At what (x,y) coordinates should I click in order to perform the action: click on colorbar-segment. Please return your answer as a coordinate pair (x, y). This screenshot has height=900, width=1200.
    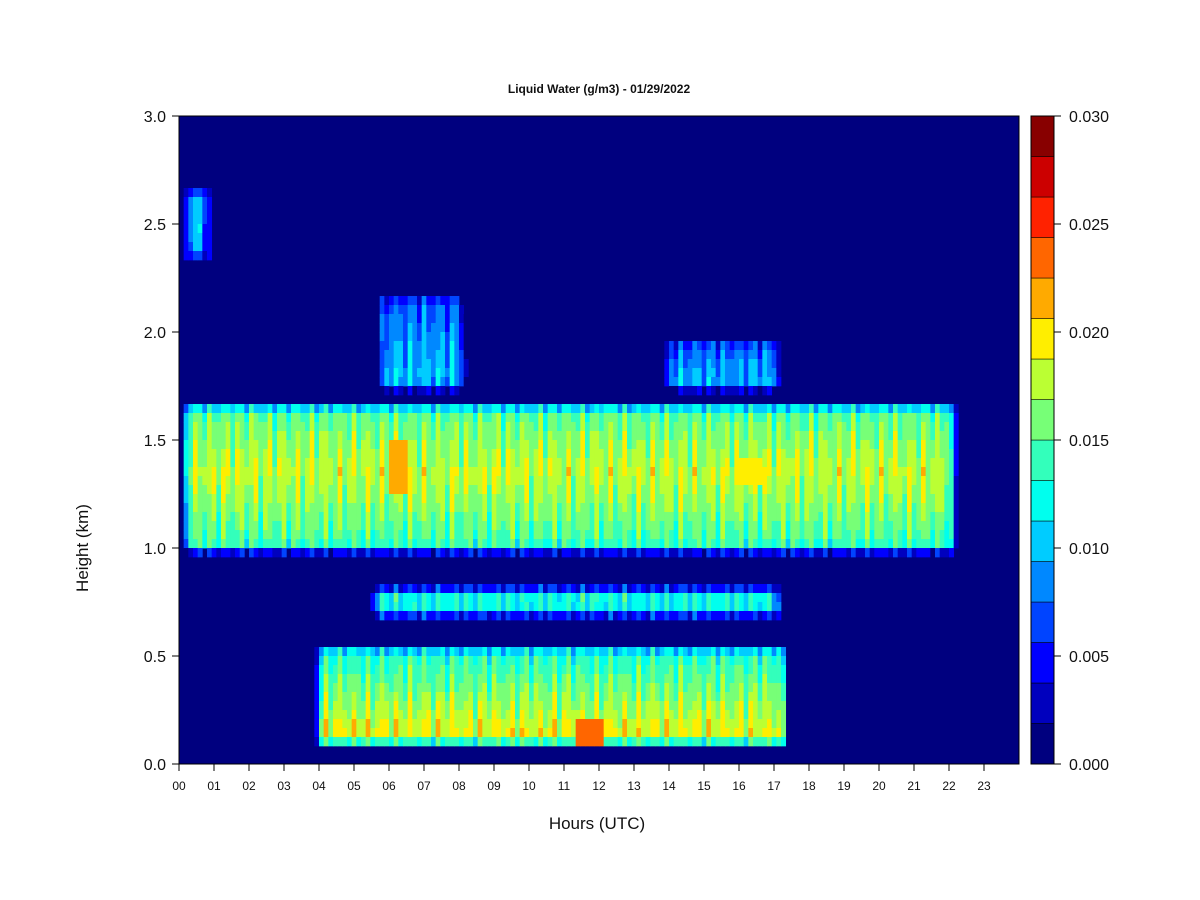
    Looking at the image, I should click on (1042, 460).